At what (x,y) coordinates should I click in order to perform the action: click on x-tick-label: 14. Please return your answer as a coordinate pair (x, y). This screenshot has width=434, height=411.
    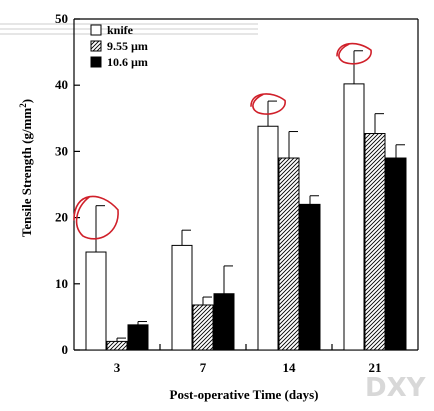
    Looking at the image, I should click on (290, 367).